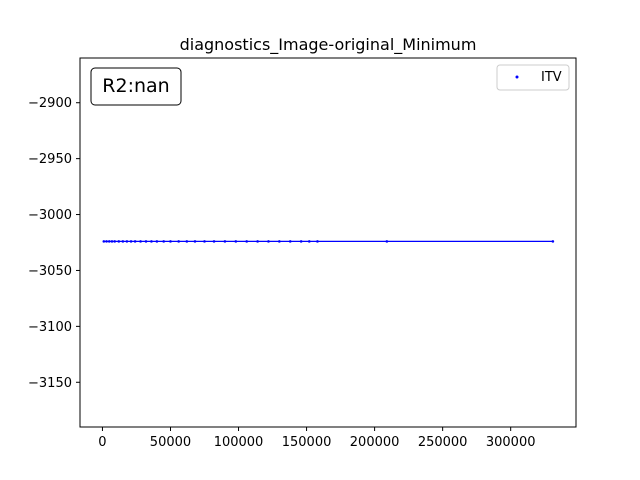 Image resolution: width=640 pixels, height=480 pixels. I want to click on r2-annotation: R2:nan, so click(136, 86).